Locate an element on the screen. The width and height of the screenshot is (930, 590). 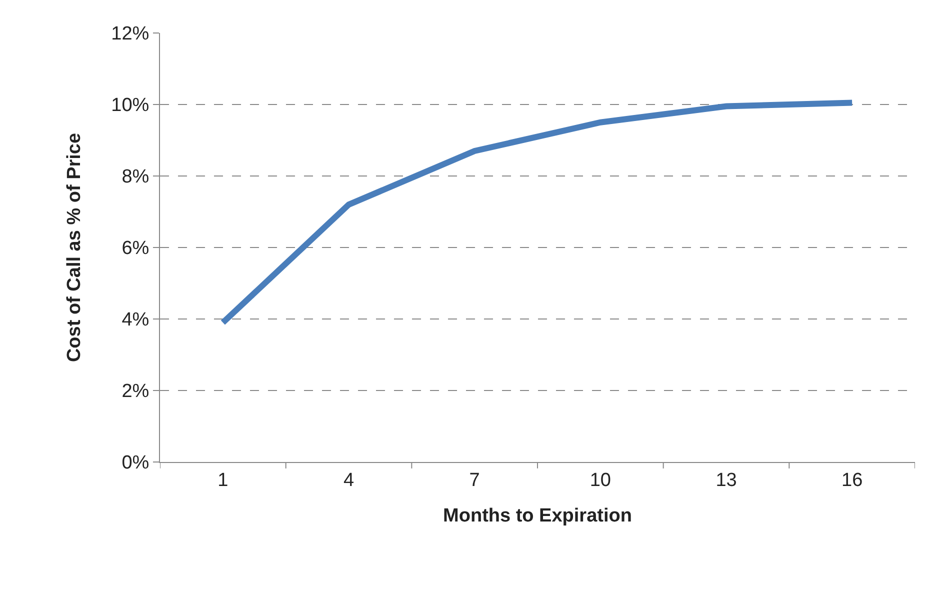
y-tick-label: 0% is located at coordinates (136, 463).